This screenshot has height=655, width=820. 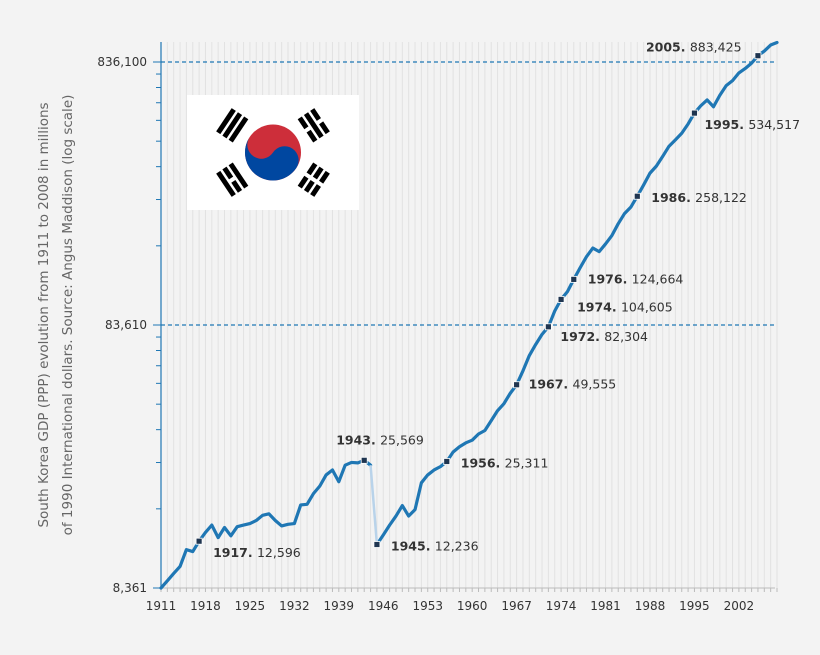 What do you see at coordinates (673, 197) in the screenshot?
I see `data-label-year: 1986.` at bounding box center [673, 197].